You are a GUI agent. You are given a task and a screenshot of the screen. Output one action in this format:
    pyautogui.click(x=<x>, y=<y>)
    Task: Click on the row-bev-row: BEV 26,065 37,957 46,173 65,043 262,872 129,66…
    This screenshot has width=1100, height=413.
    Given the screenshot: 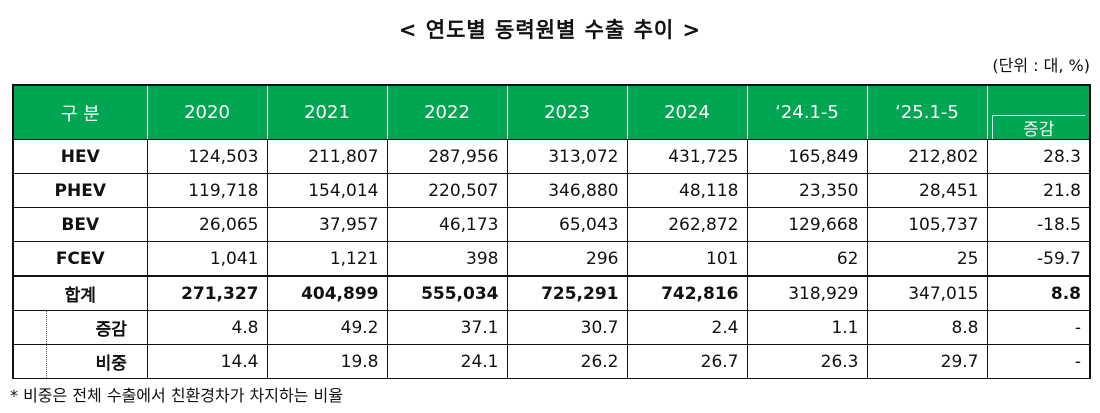 What is the action you would take?
    pyautogui.click(x=551, y=224)
    